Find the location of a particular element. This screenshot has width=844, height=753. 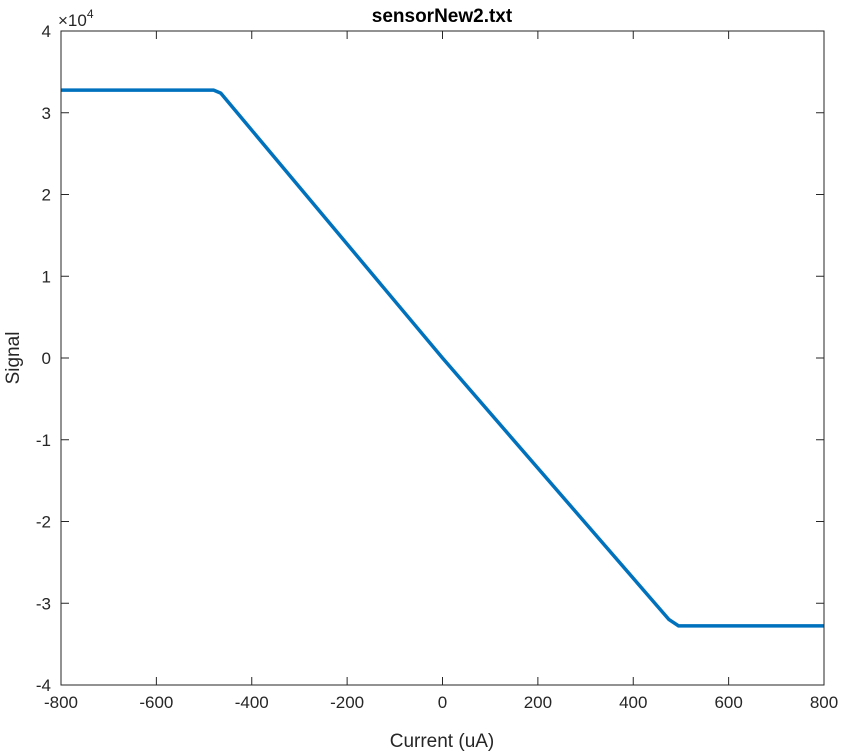

y-tick-label: -1 is located at coordinates (43, 440).